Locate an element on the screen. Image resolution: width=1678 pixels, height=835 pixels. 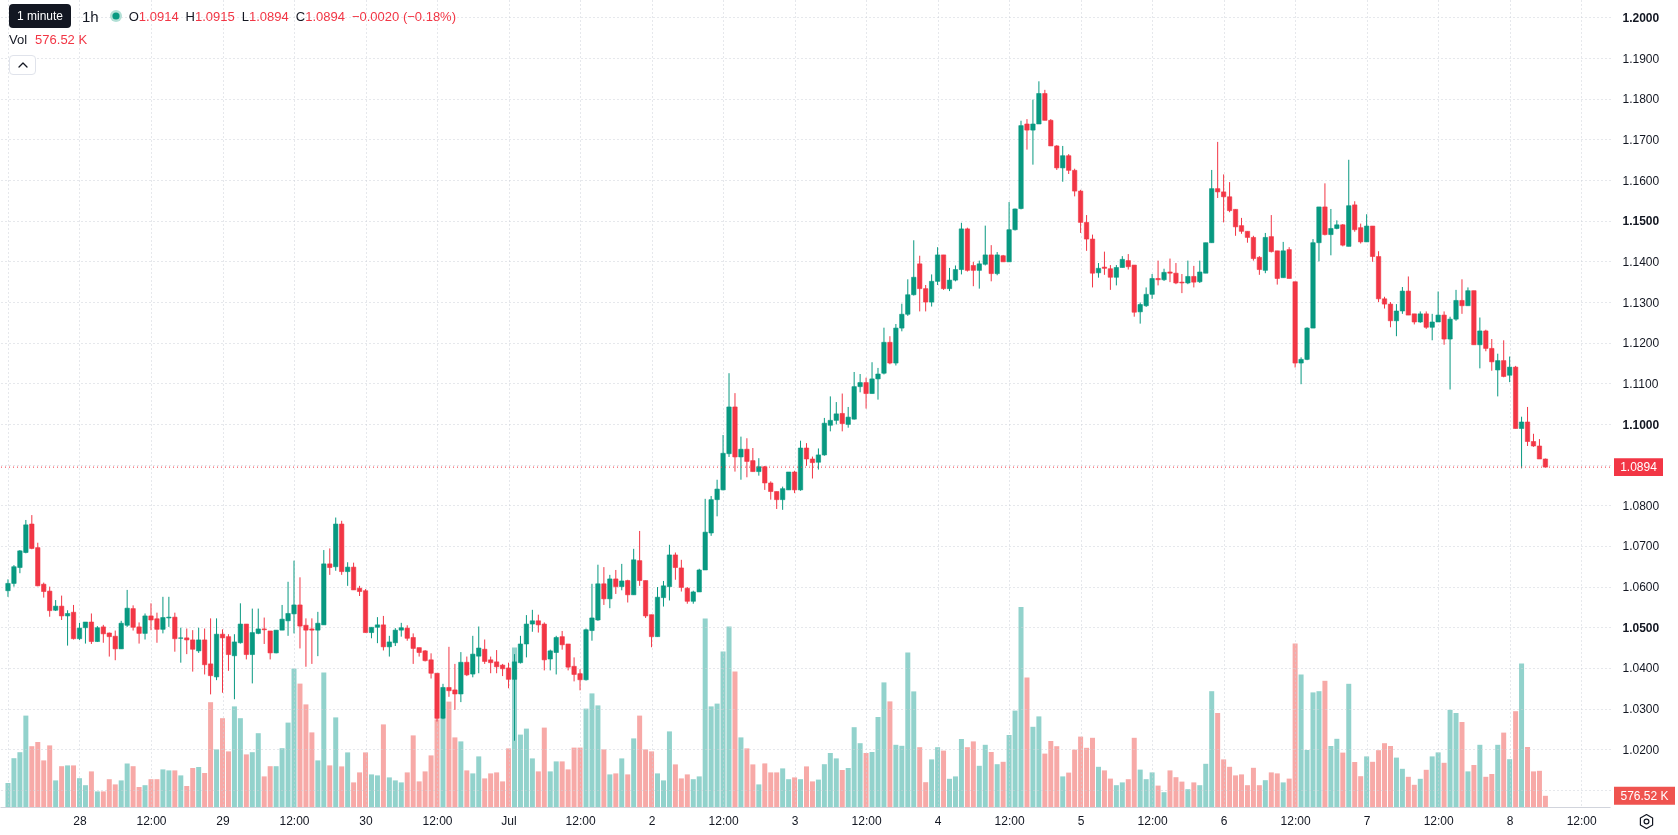
y-tick-label: 1.0200 is located at coordinates (1641, 749).